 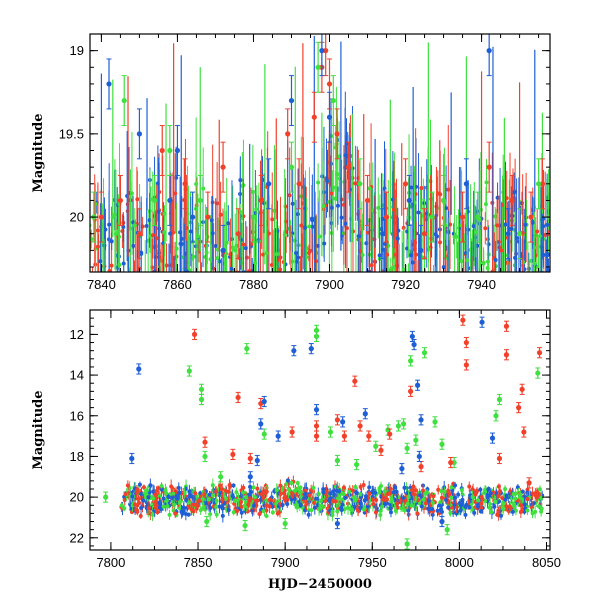 What do you see at coordinates (38, 152) in the screenshot?
I see `top-y-axis-label: Magnitude` at bounding box center [38, 152].